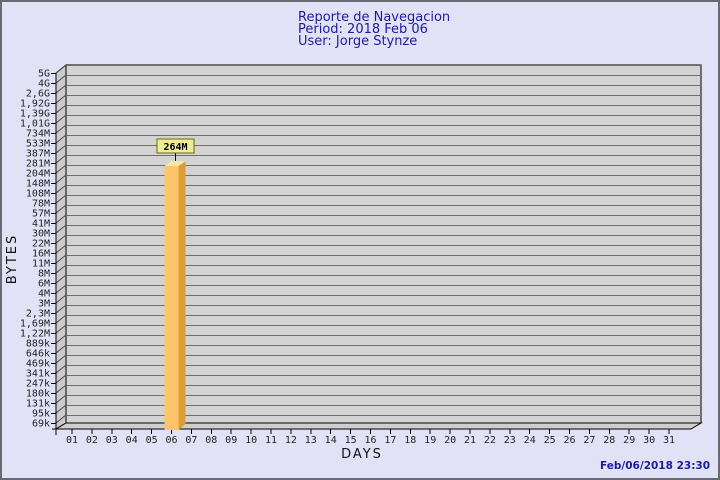  Describe the element at coordinates (44, 84) in the screenshot. I see `y-tick-label: 4G` at that location.